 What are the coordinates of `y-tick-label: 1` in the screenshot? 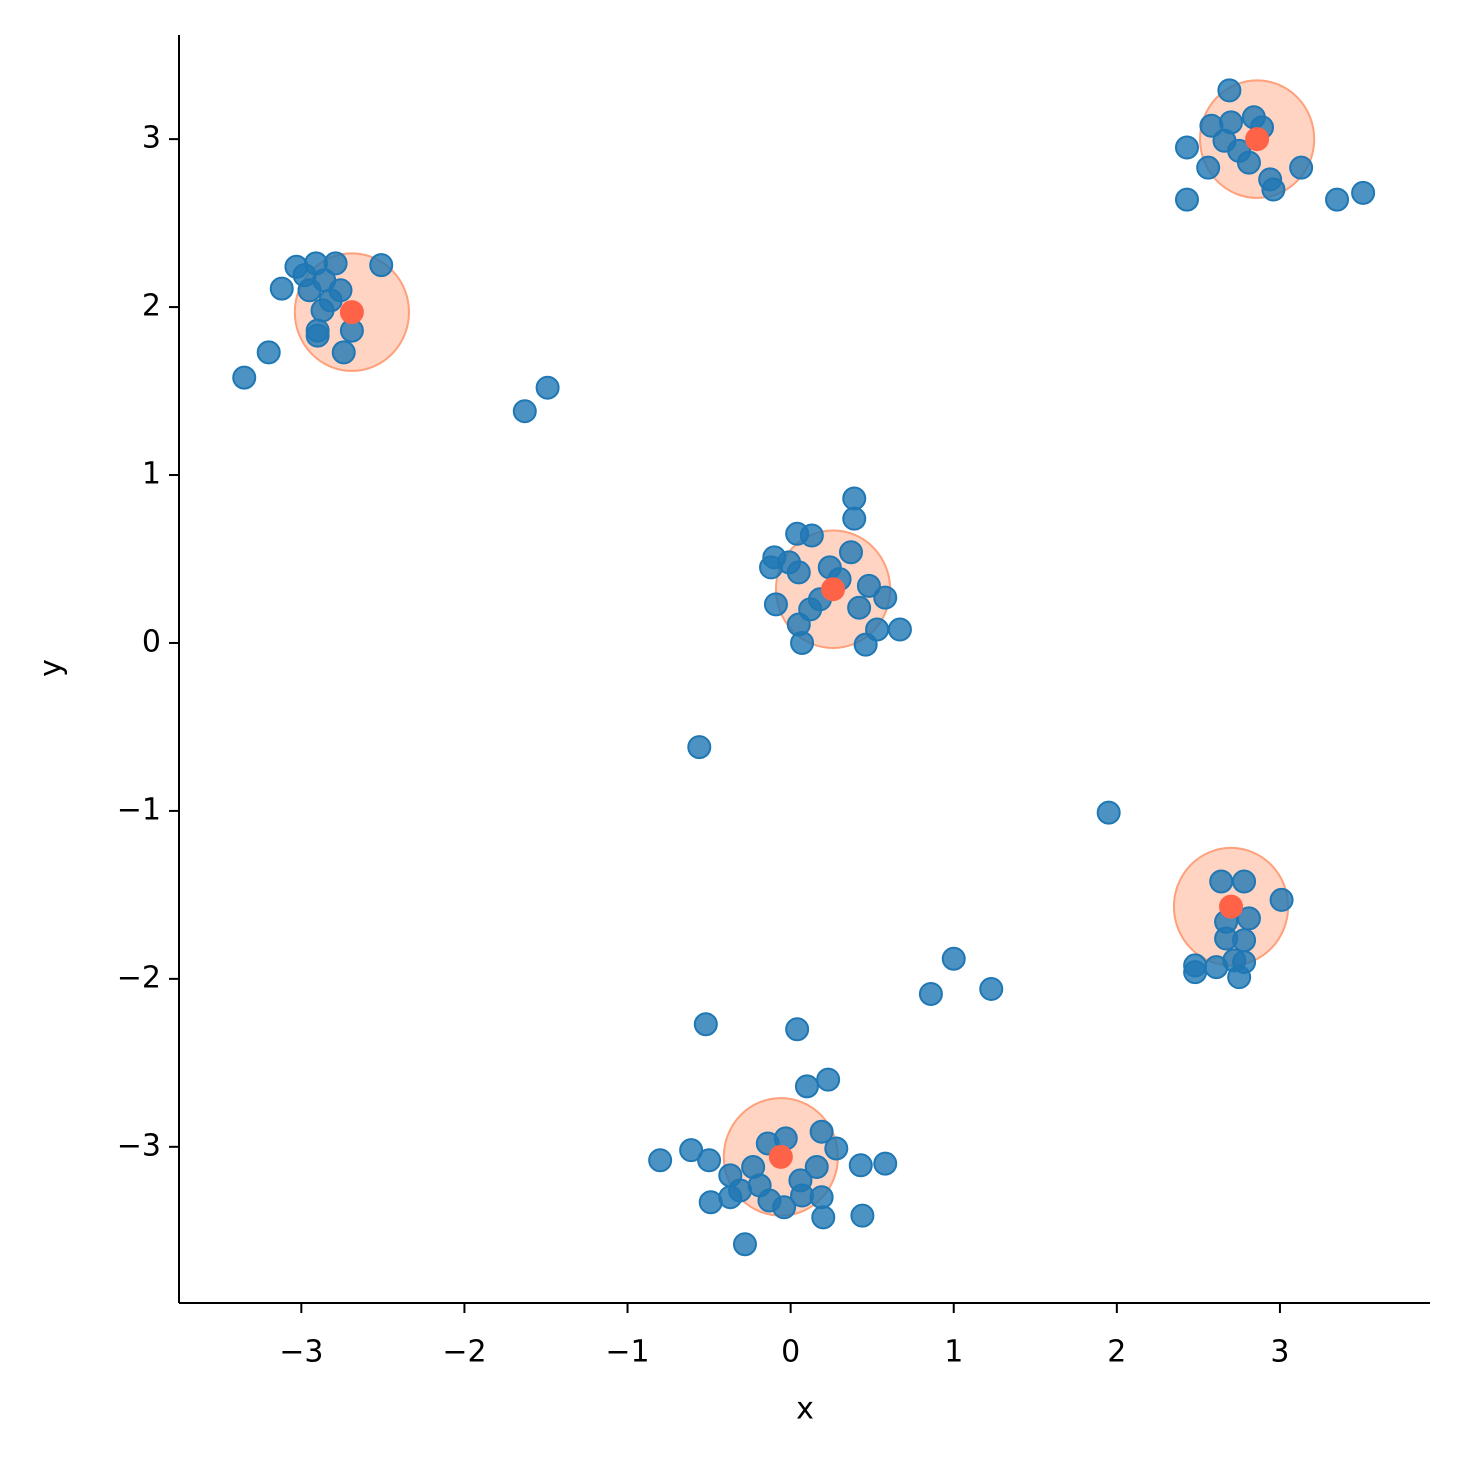 It's located at (151, 474).